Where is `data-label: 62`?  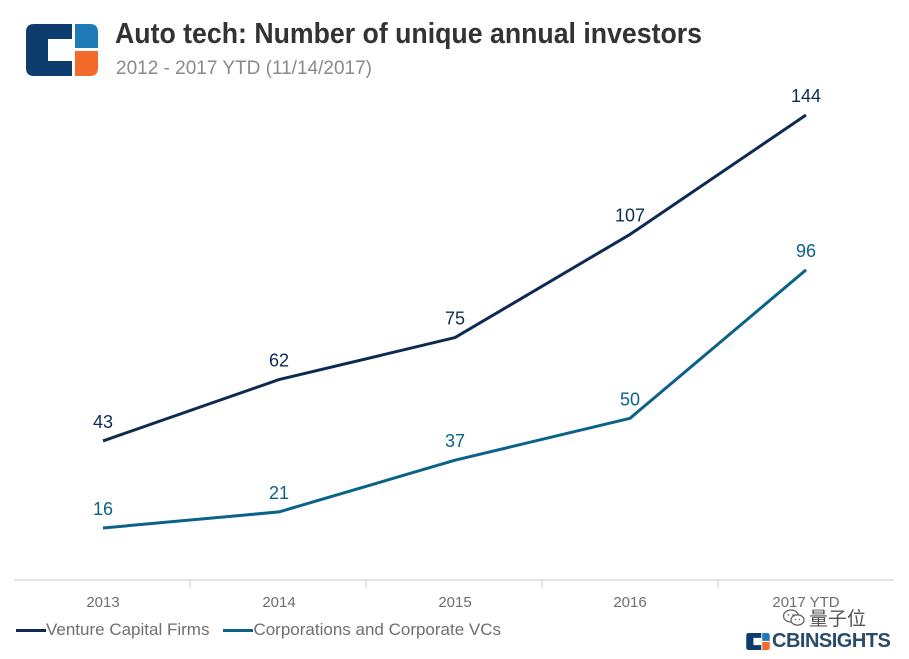 data-label: 62 is located at coordinates (279, 361).